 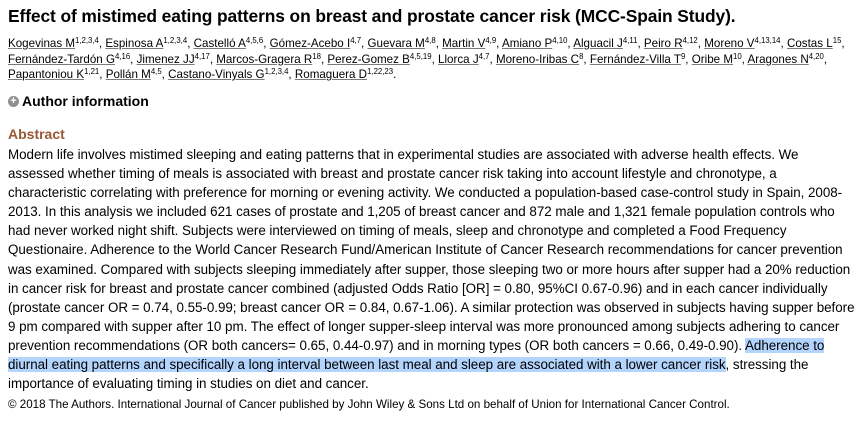 What do you see at coordinates (809, 43) in the screenshot?
I see `author-link: Costas L` at bounding box center [809, 43].